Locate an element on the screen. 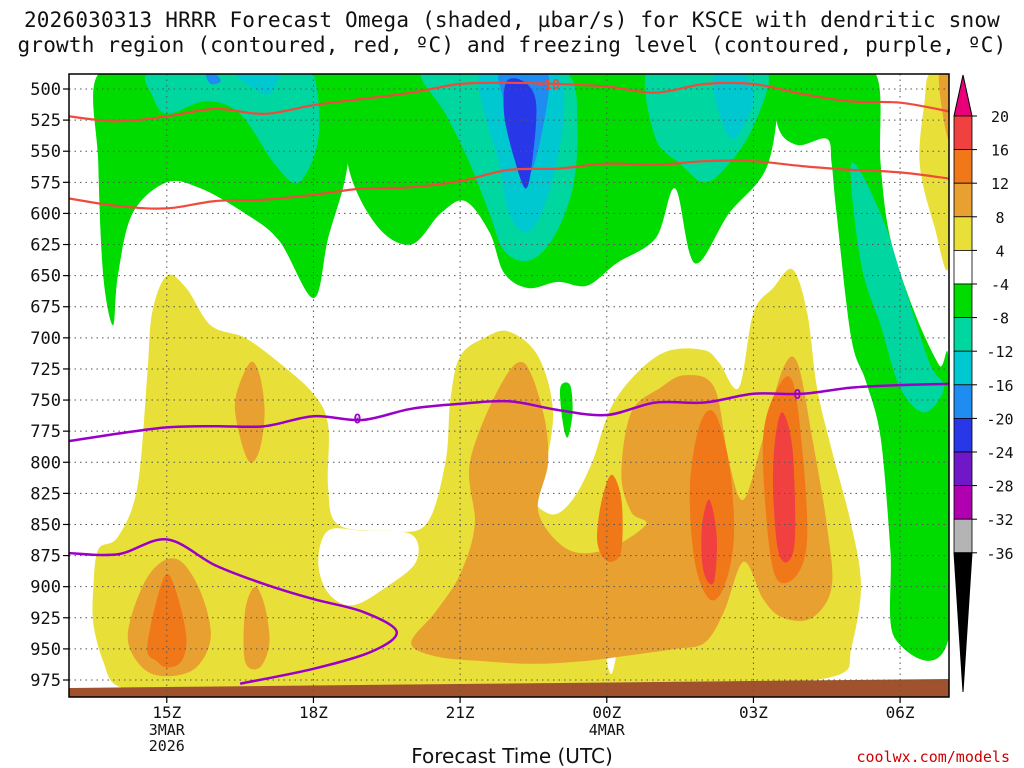 The height and width of the screenshot is (768, 1024). y-tick-label-725: 725 is located at coordinates (45, 370).